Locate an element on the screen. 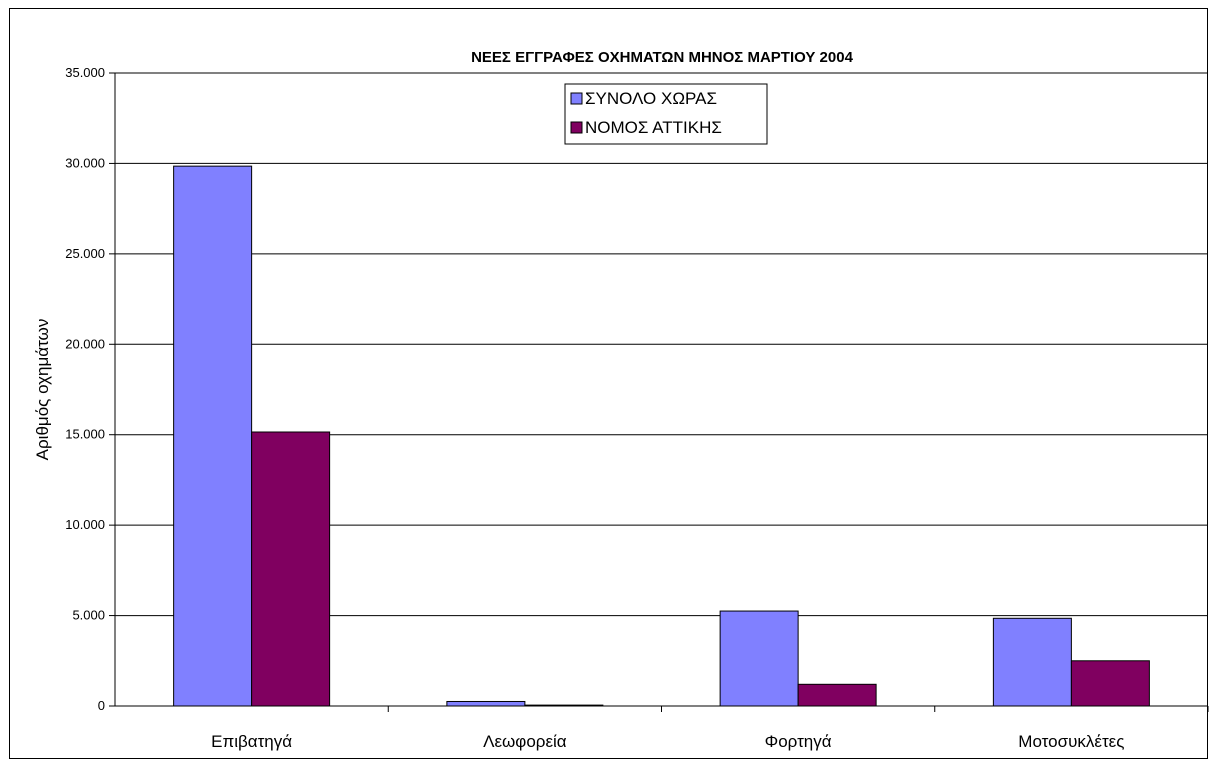 Image resolution: width=1216 pixels, height=767 pixels. legend: ΣΥΝΟΛΟ ΧΩΡΑΣ ΝΟΜΟΣ ΑΤΤΙΚΗΣ is located at coordinates (666, 114).